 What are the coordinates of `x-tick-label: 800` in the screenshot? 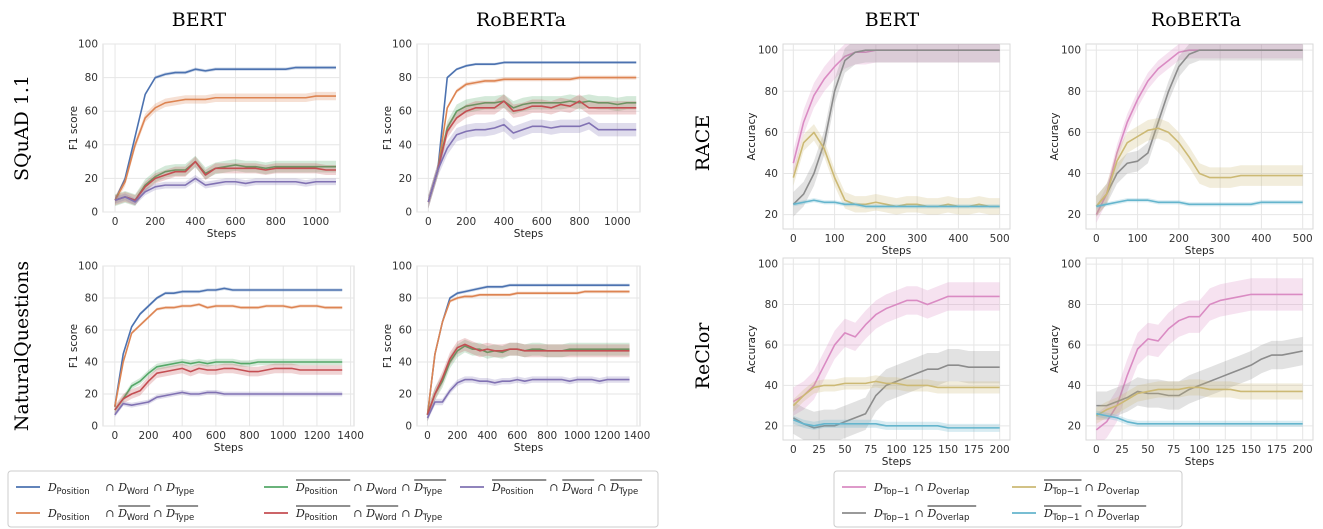 It's located at (547, 436).